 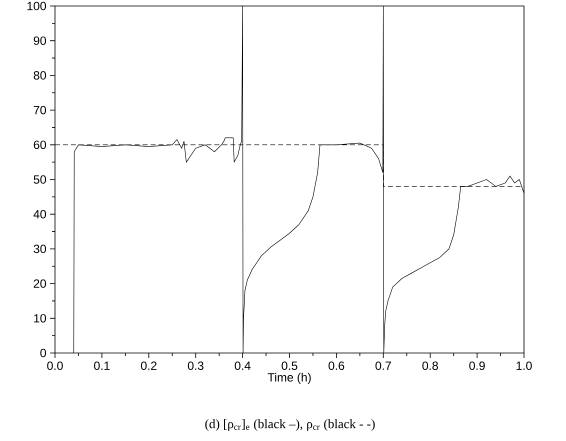 What do you see at coordinates (383, 366) in the screenshot?
I see `x-tick-label: 0.7` at bounding box center [383, 366].